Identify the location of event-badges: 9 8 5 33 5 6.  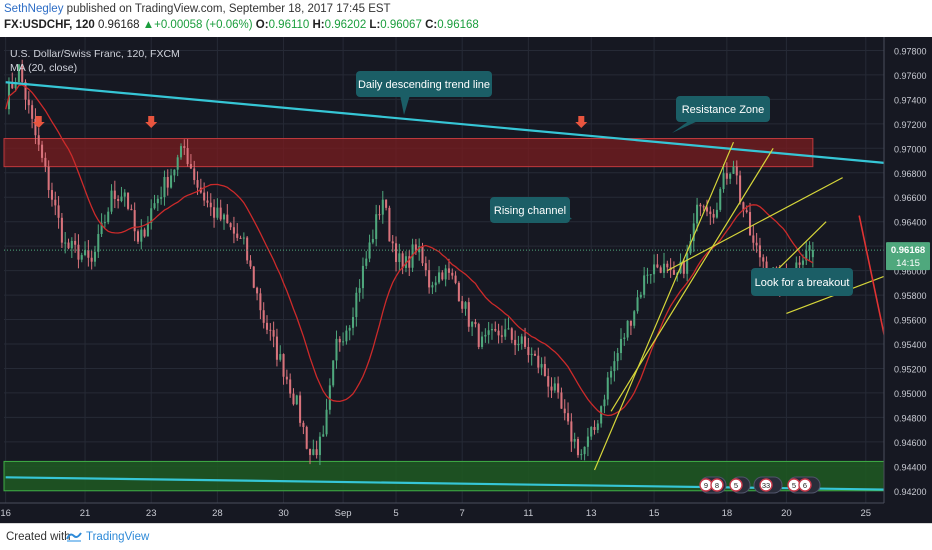
(760, 485).